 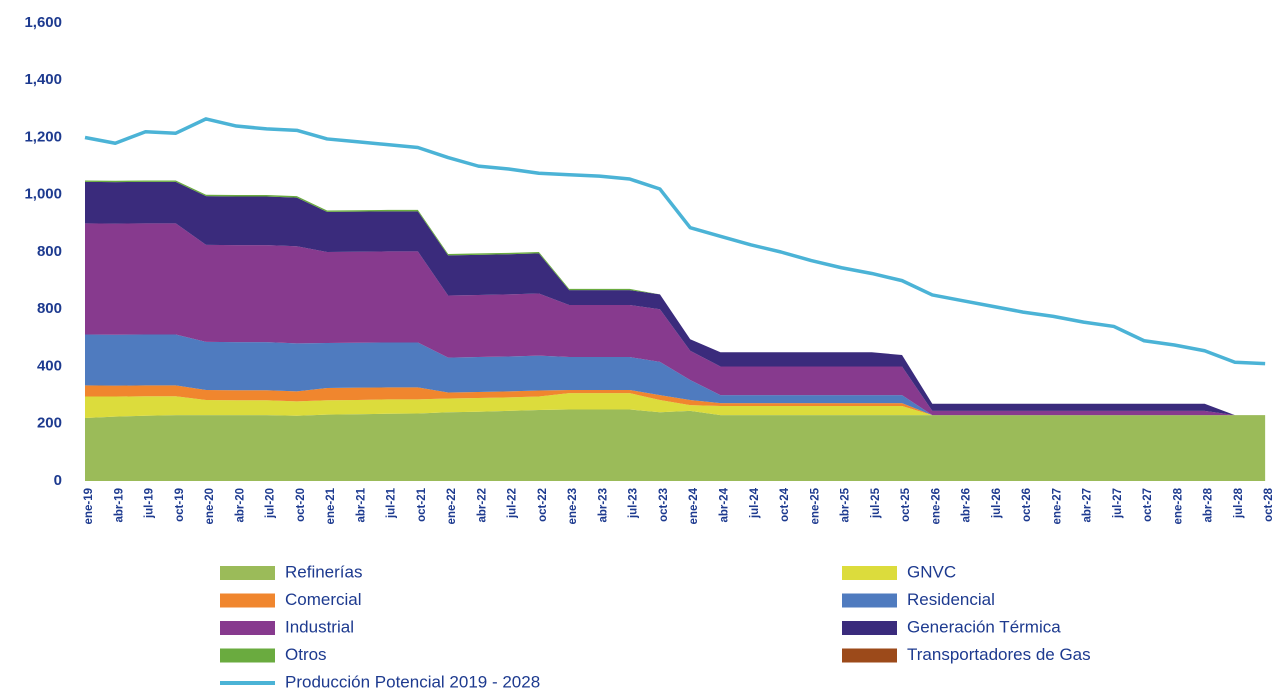 What do you see at coordinates (43, 79) in the screenshot?
I see `y-tick-label: 1,400` at bounding box center [43, 79].